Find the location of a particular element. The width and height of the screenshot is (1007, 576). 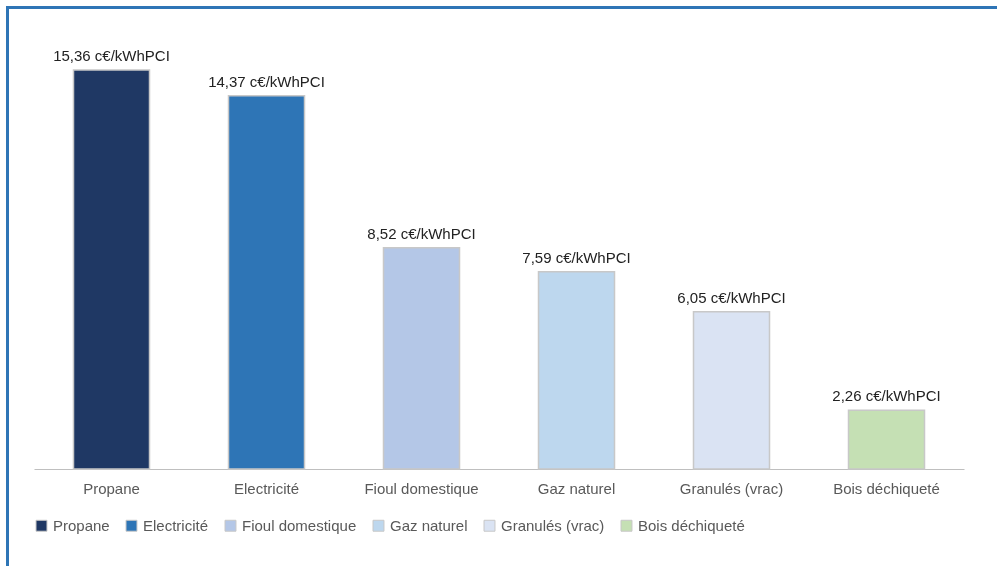

x-tick-label: Propane is located at coordinates (111, 488).